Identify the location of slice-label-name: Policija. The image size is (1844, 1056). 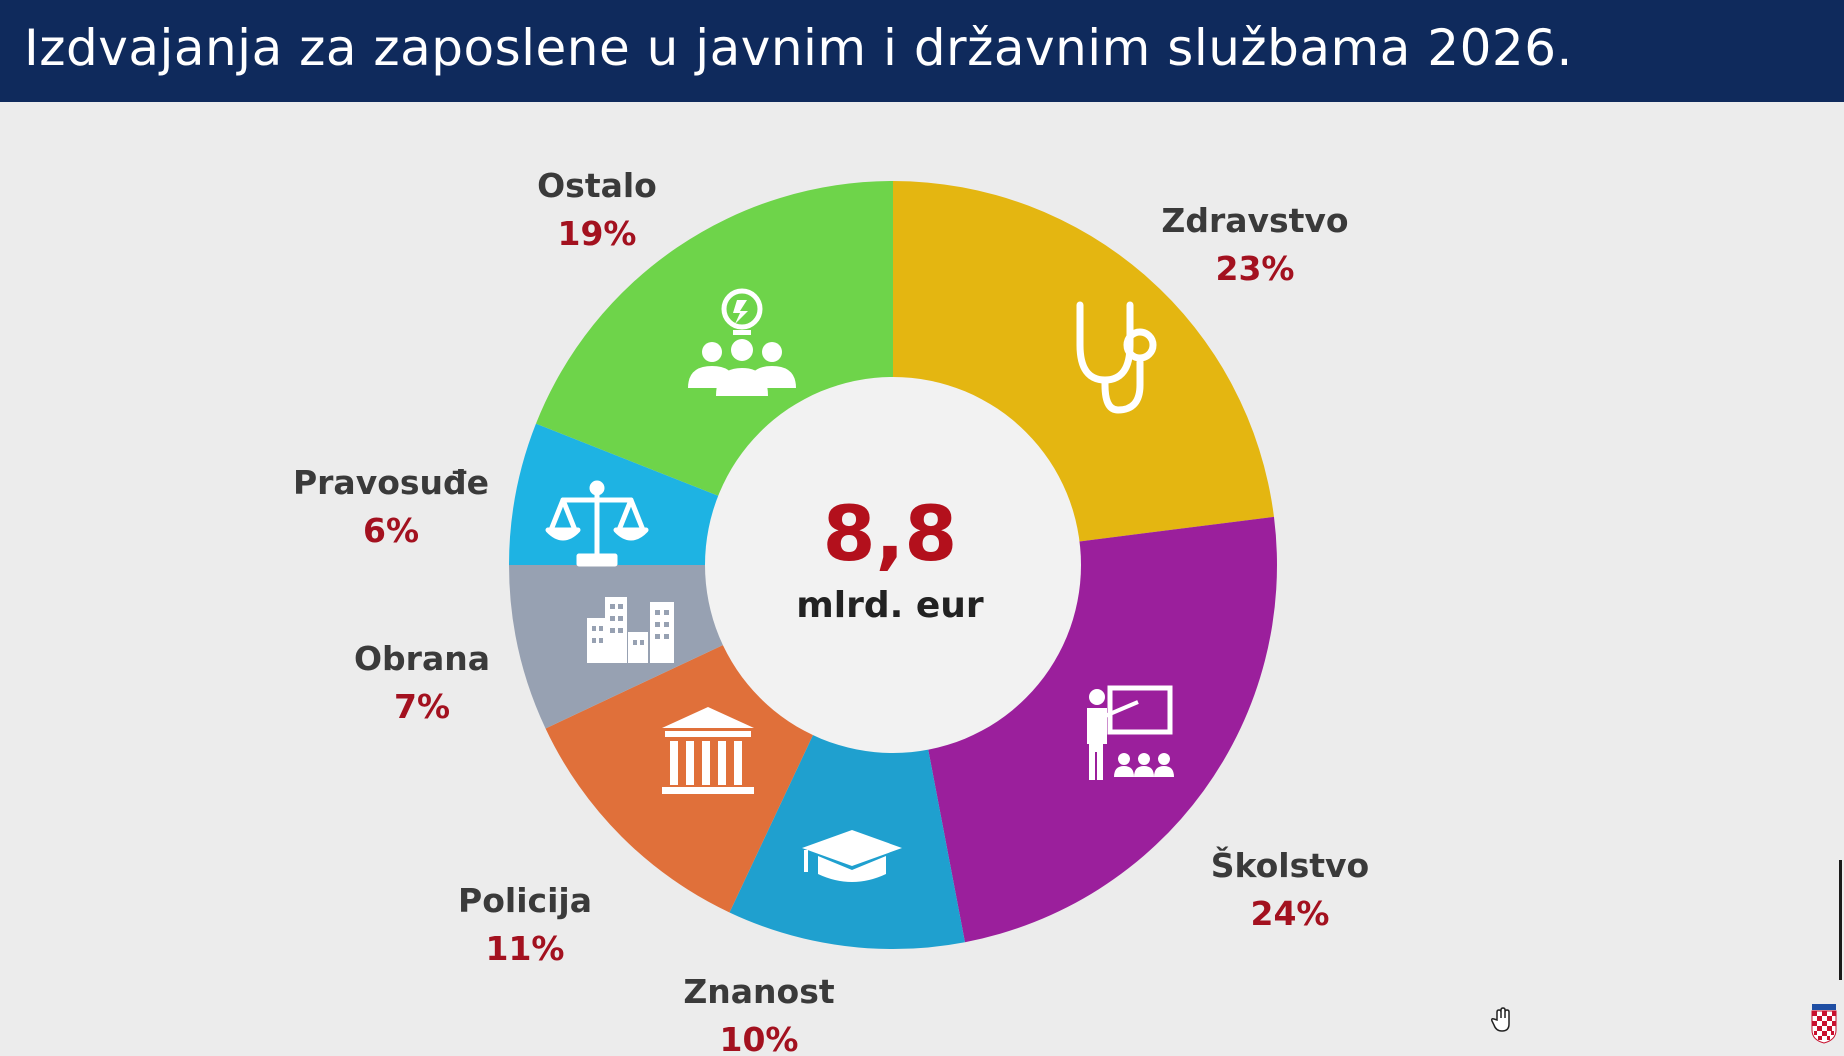
(525, 900).